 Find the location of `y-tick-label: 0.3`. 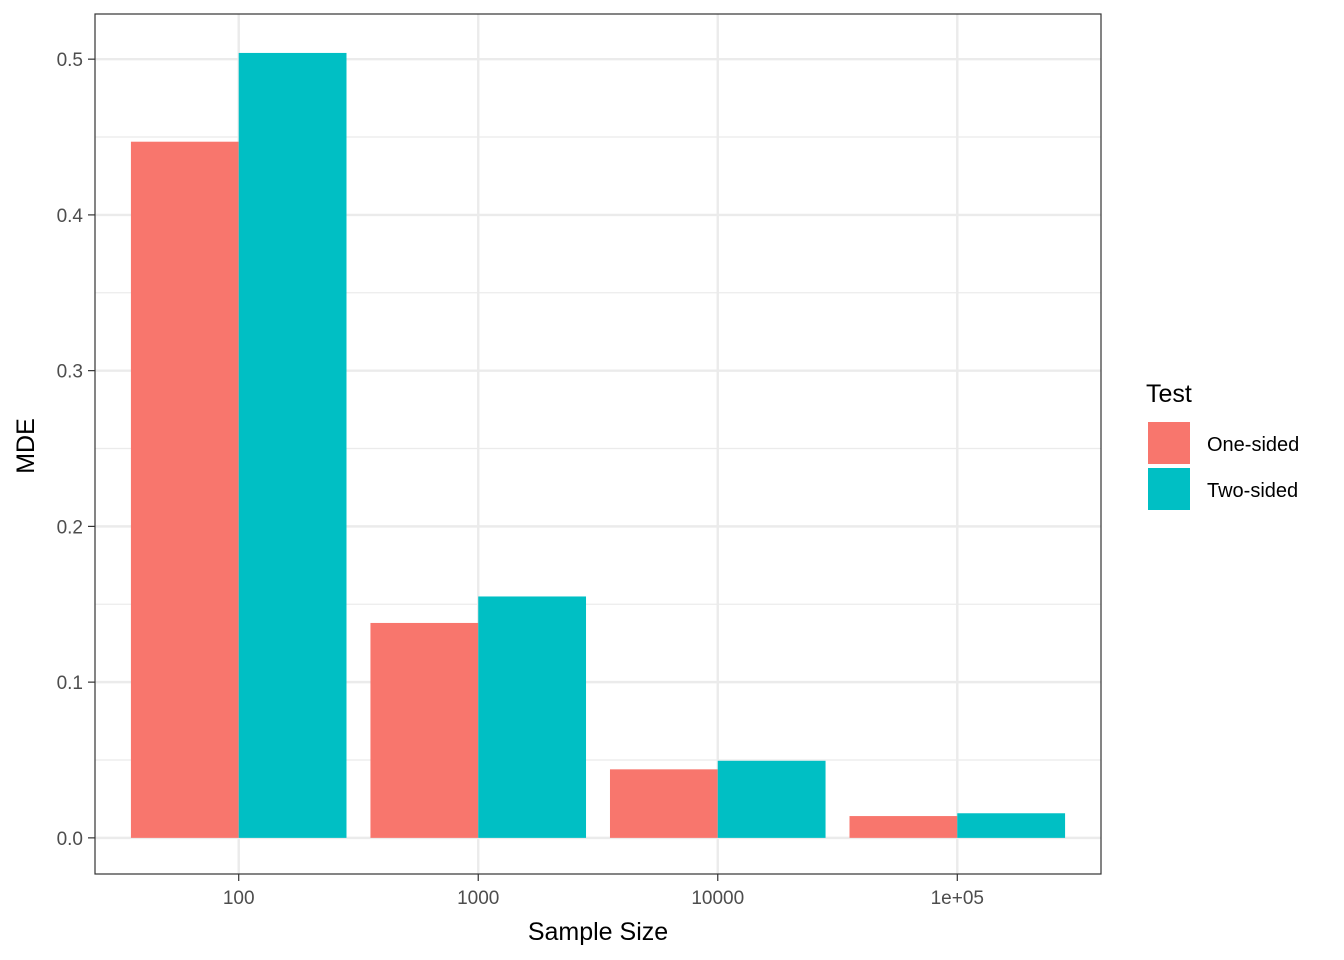

y-tick-label: 0.3 is located at coordinates (70, 372).